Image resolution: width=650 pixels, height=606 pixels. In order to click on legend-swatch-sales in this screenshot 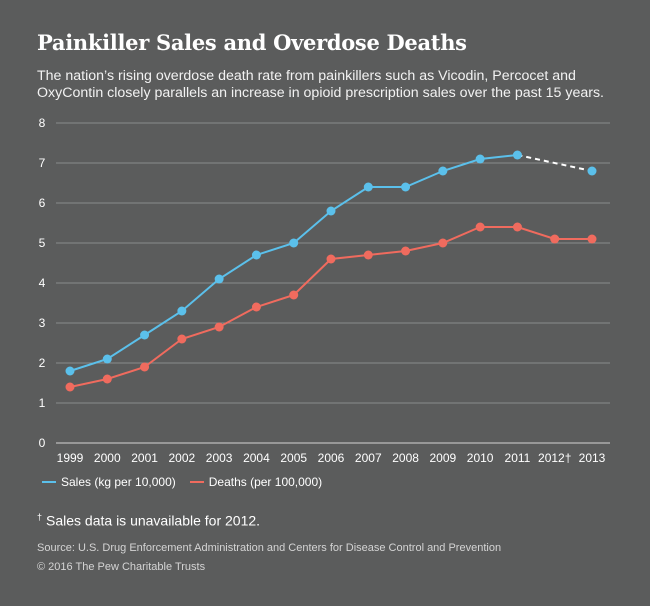, I will do `click(49, 482)`.